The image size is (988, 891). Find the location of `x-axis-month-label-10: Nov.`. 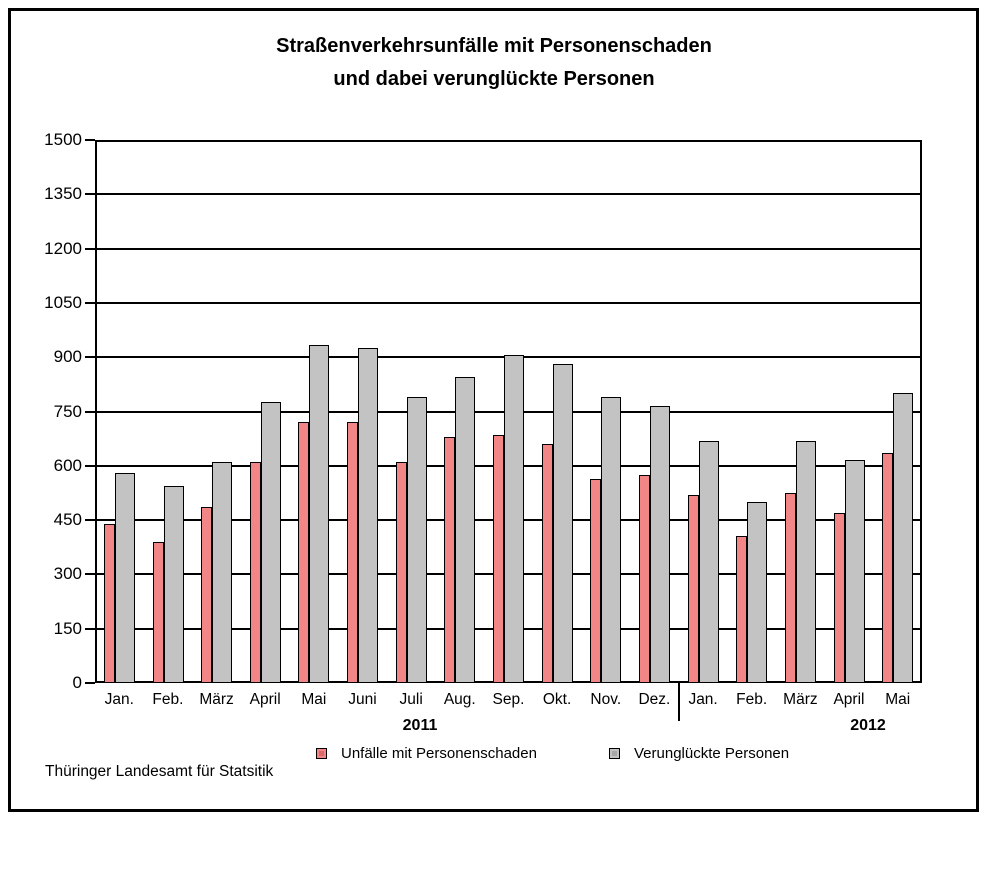

x-axis-month-label-10: Nov. is located at coordinates (606, 699).